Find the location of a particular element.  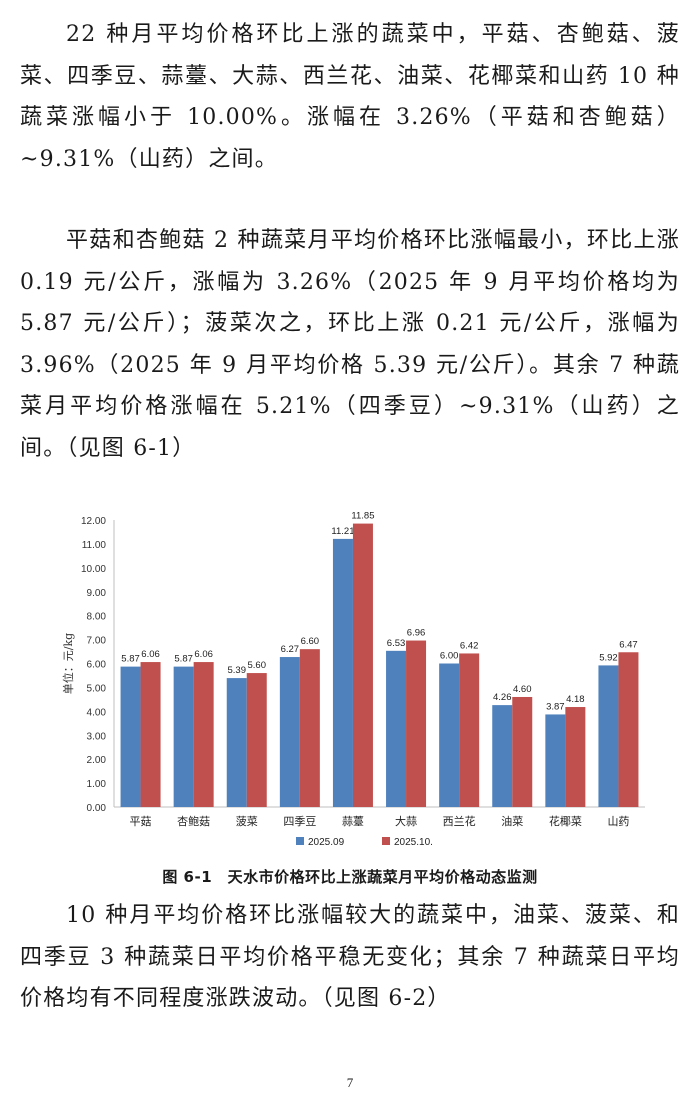

x-tick-label: 菠菜 is located at coordinates (247, 821).